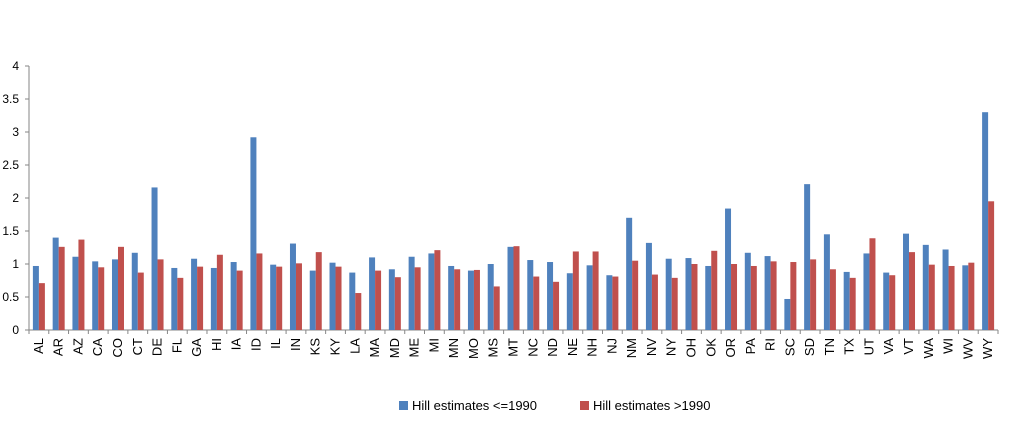 The image size is (1024, 432). What do you see at coordinates (849, 346) in the screenshot?
I see `x-category-label: TX` at bounding box center [849, 346].